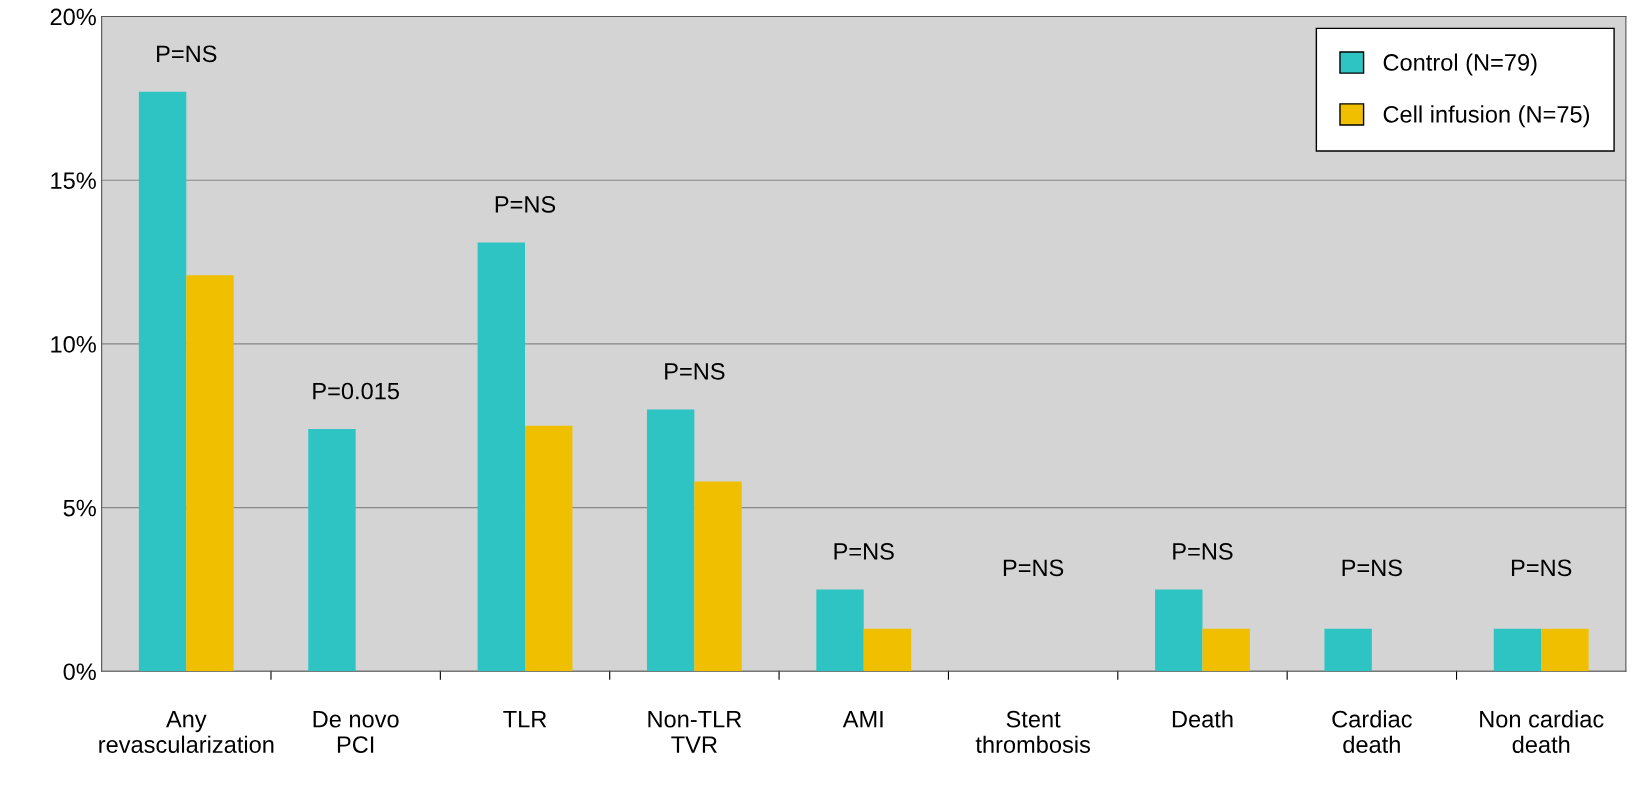 The image size is (1639, 787). I want to click on x-tick-label: Death, so click(1202, 719).